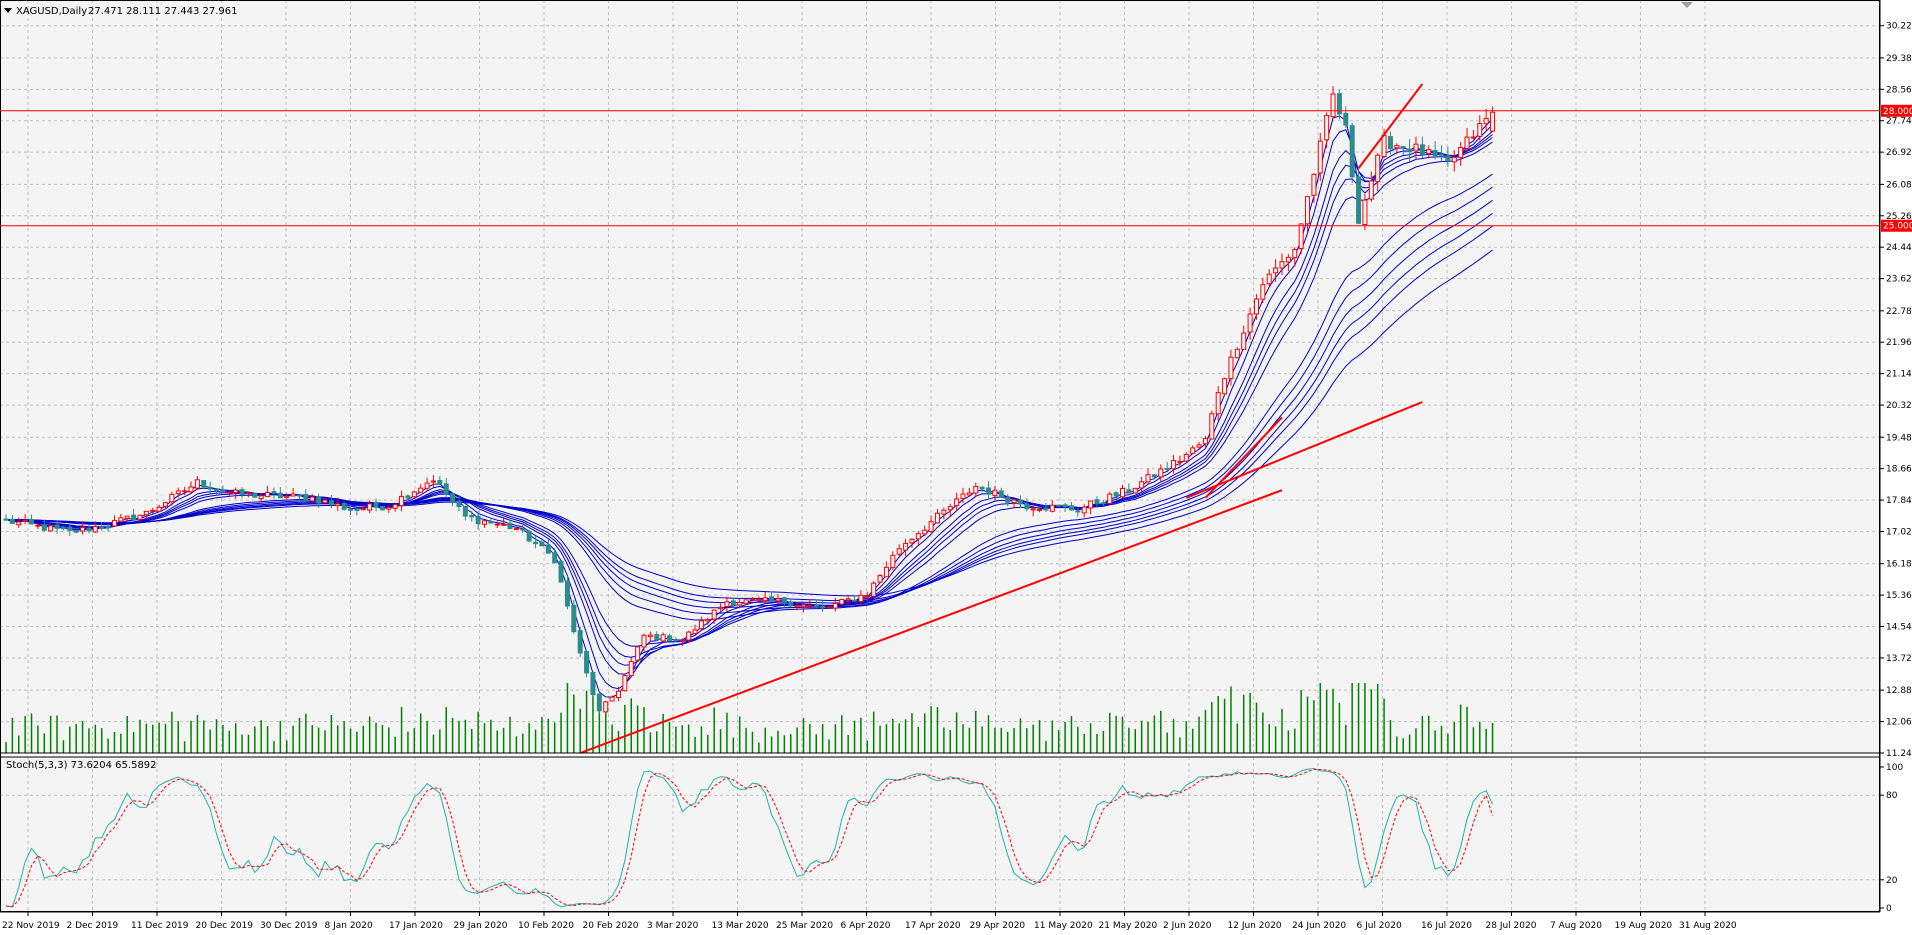 The height and width of the screenshot is (935, 1912). What do you see at coordinates (956, 168) in the screenshot?
I see `horizontal-levels: 28.000 25.000` at bounding box center [956, 168].